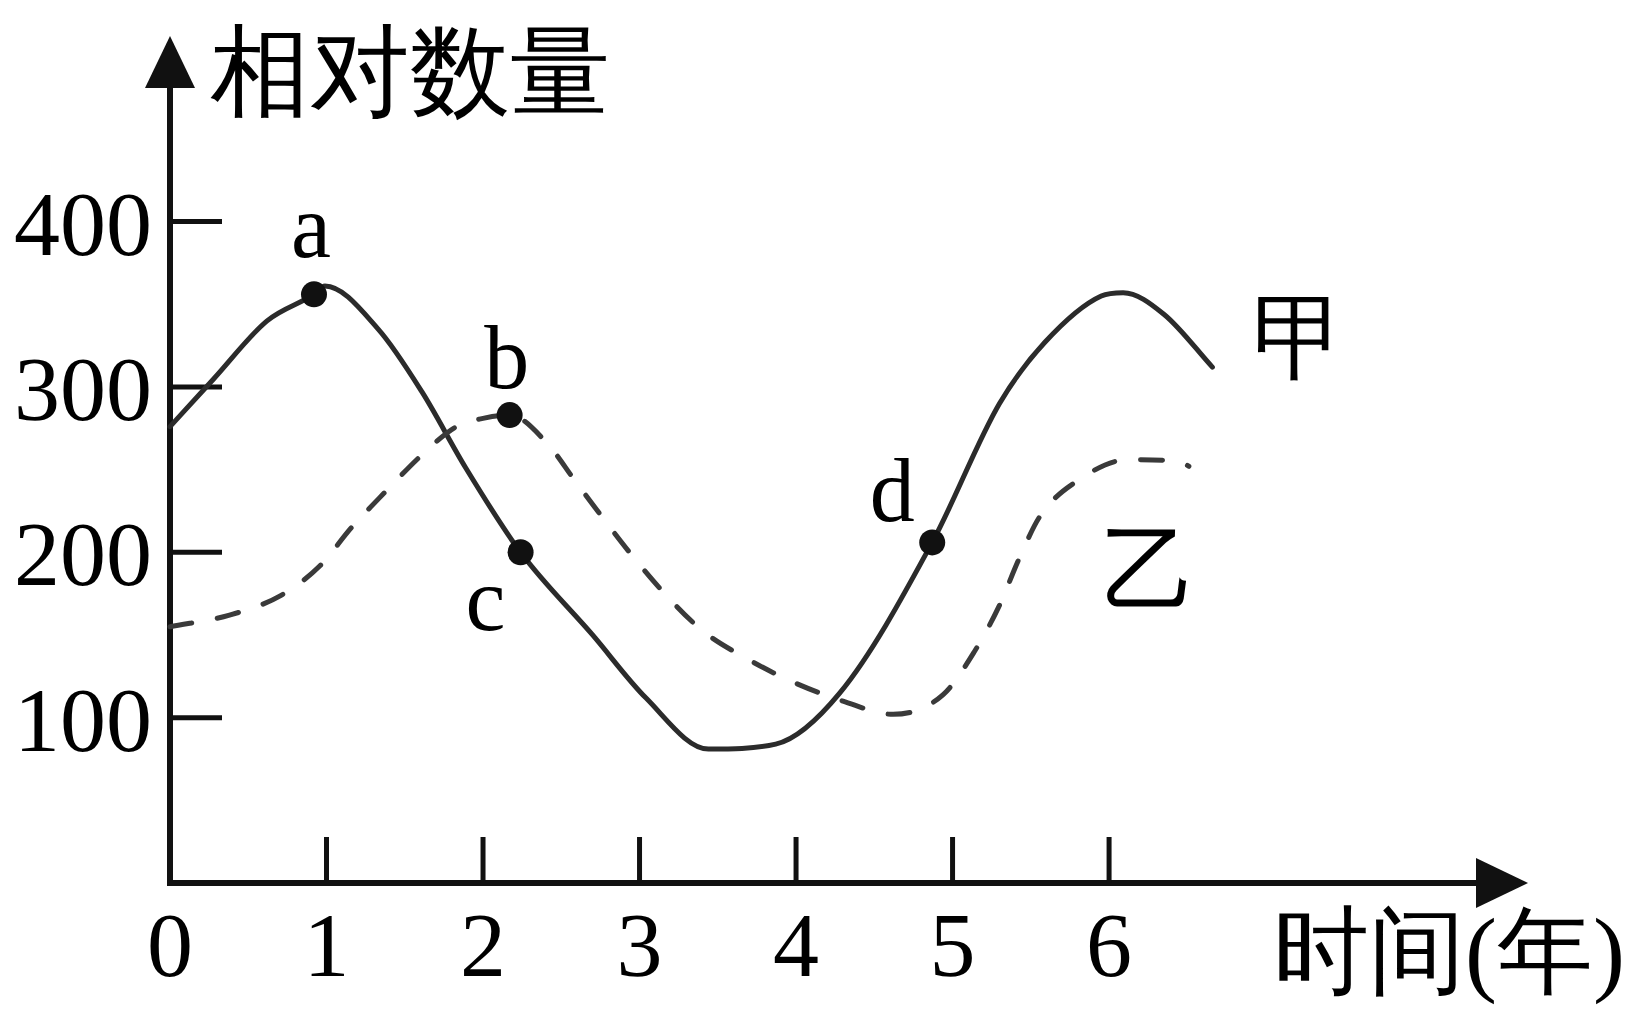  What do you see at coordinates (311, 226) in the screenshot?
I see `annotation: a` at bounding box center [311, 226].